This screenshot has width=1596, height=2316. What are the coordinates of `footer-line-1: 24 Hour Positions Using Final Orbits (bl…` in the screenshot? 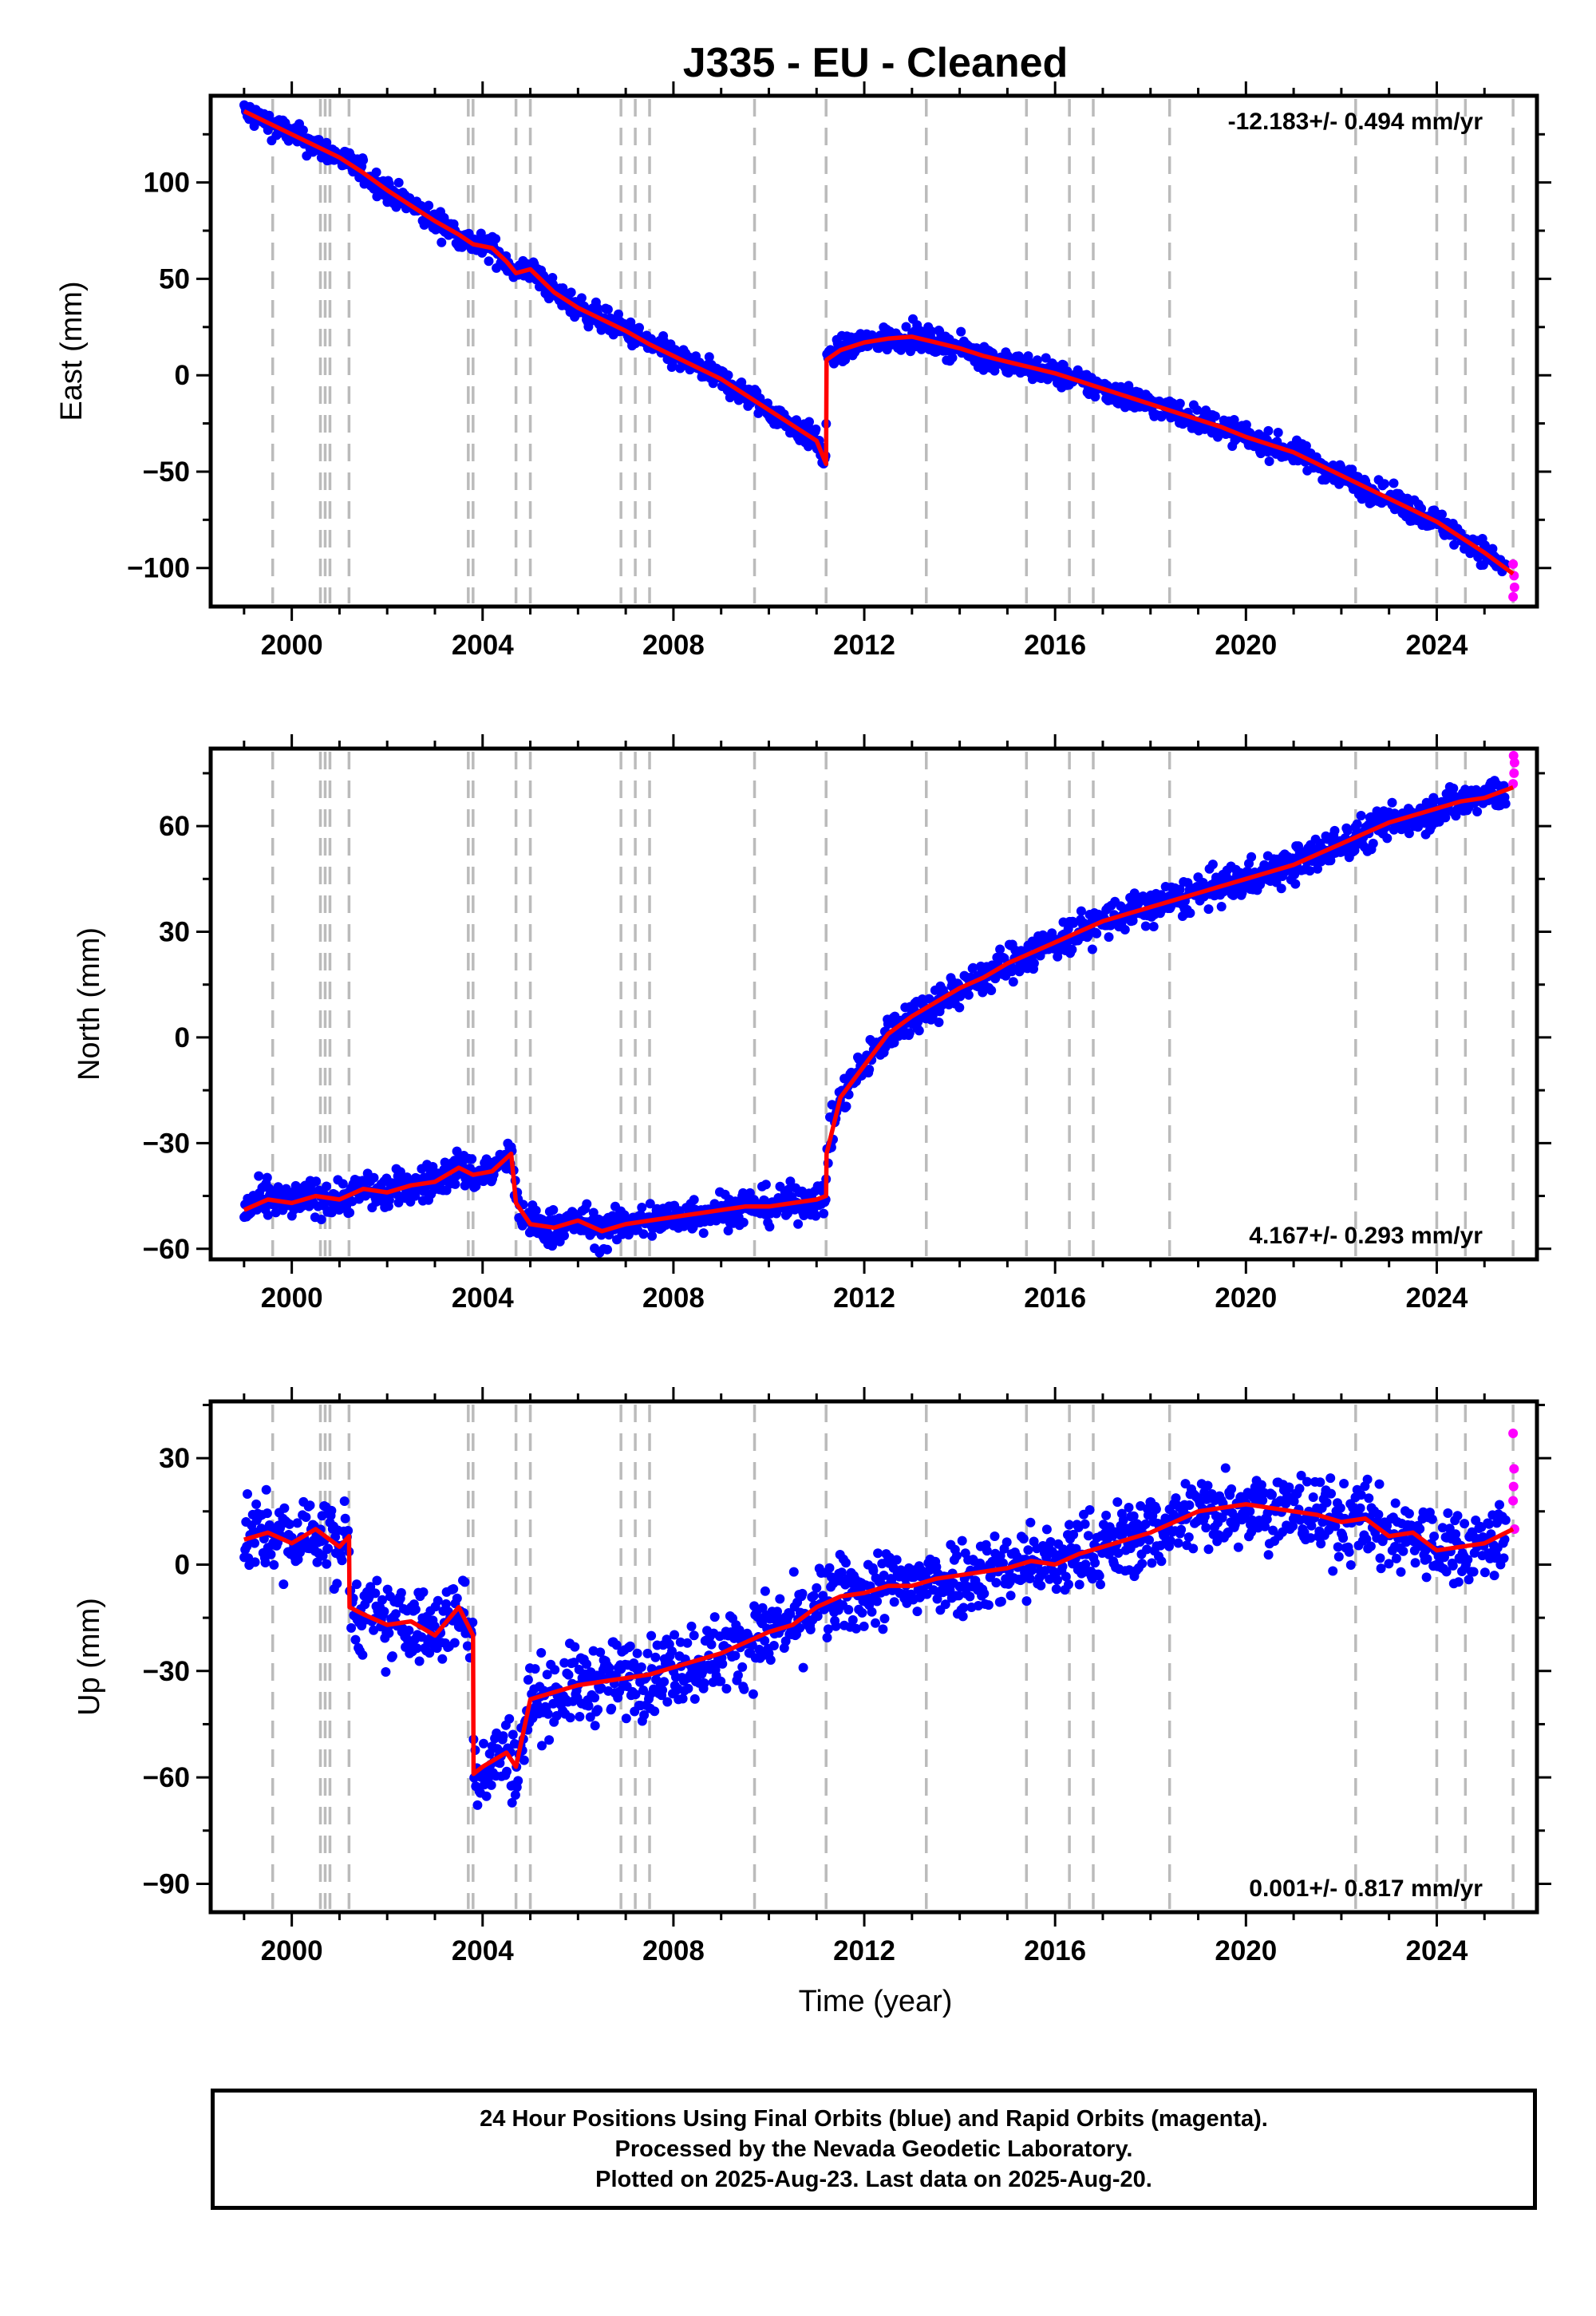 It's located at (874, 2119).